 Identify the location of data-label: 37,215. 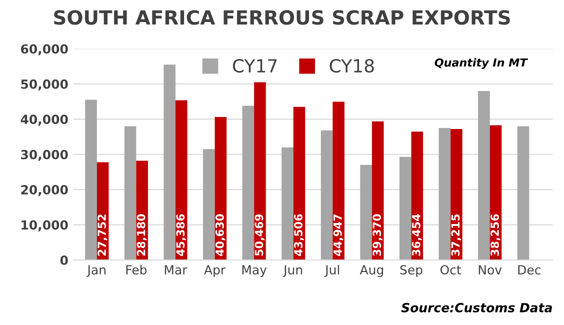
(456, 235).